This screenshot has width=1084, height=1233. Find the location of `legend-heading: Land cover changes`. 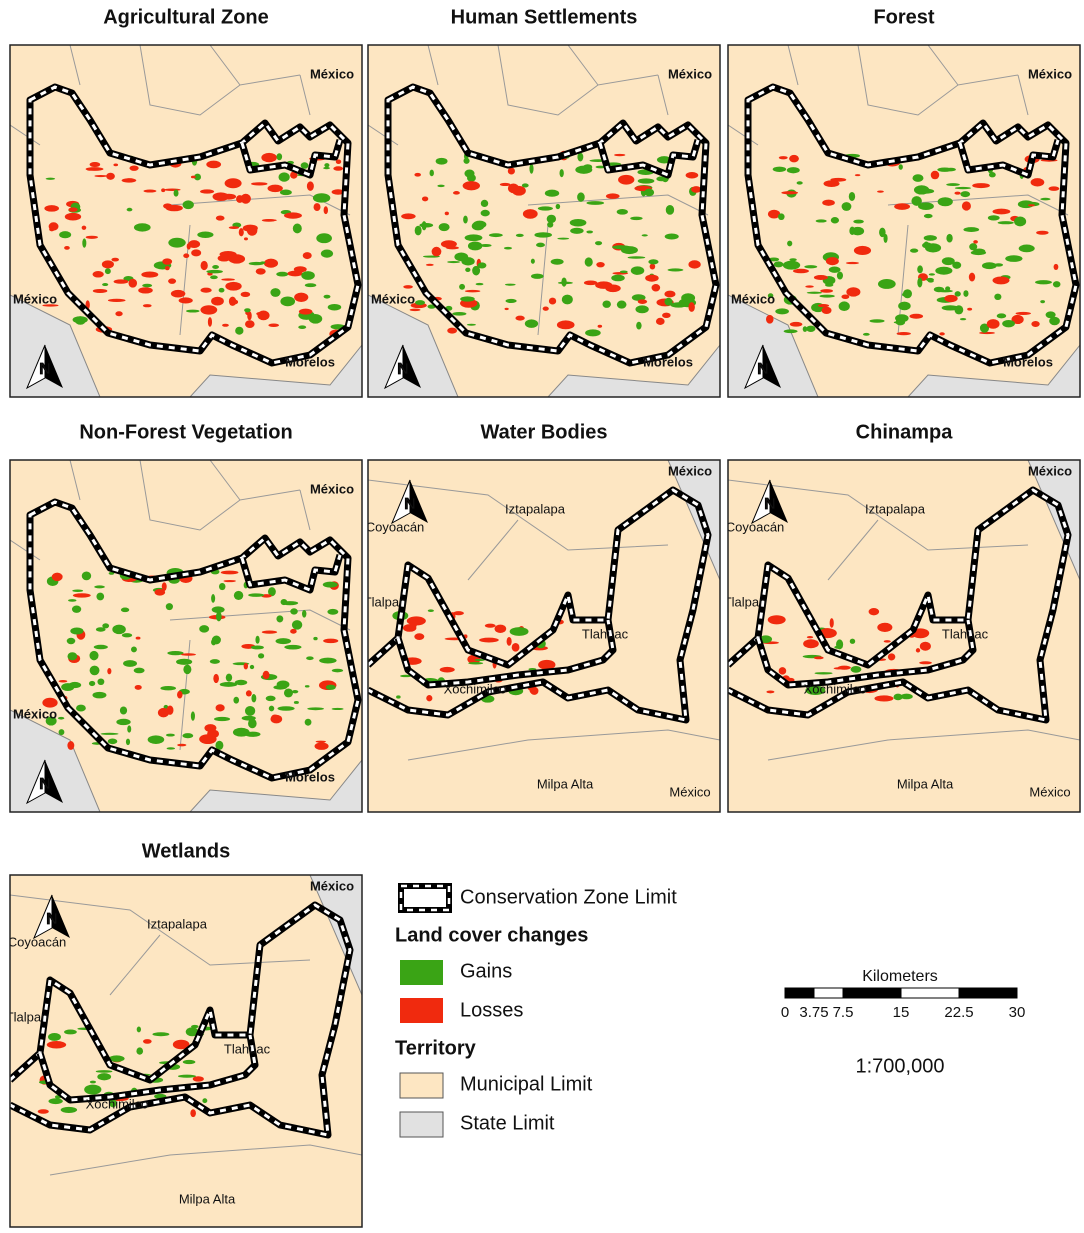

legend-heading: Land cover changes is located at coordinates (491, 935).